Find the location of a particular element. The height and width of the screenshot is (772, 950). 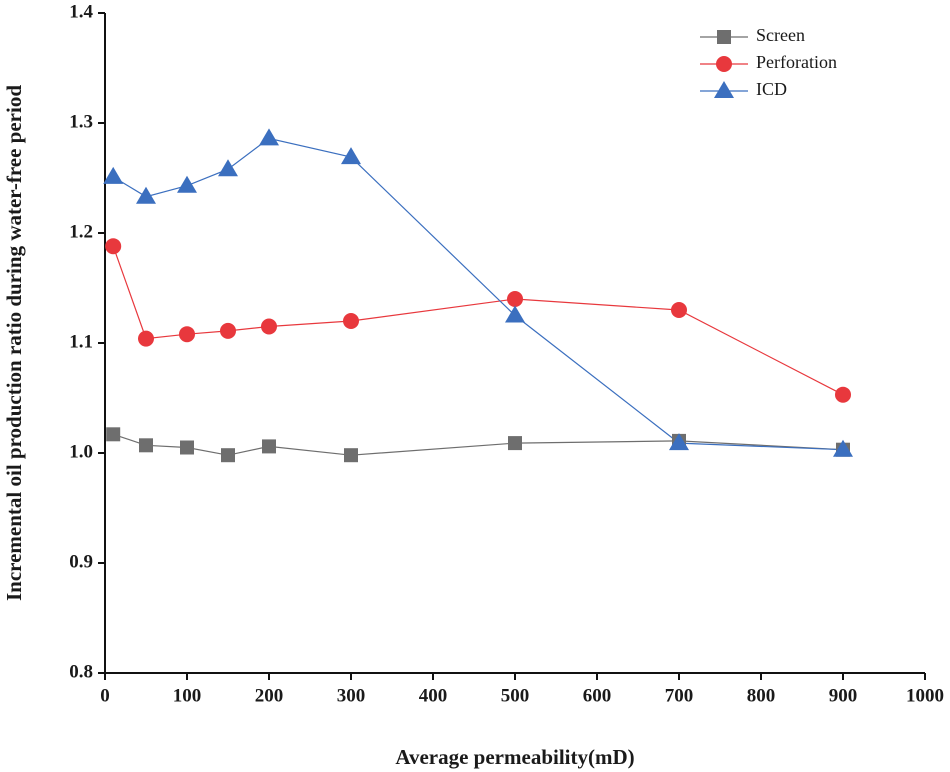

legend-label: Screen is located at coordinates (780, 35).